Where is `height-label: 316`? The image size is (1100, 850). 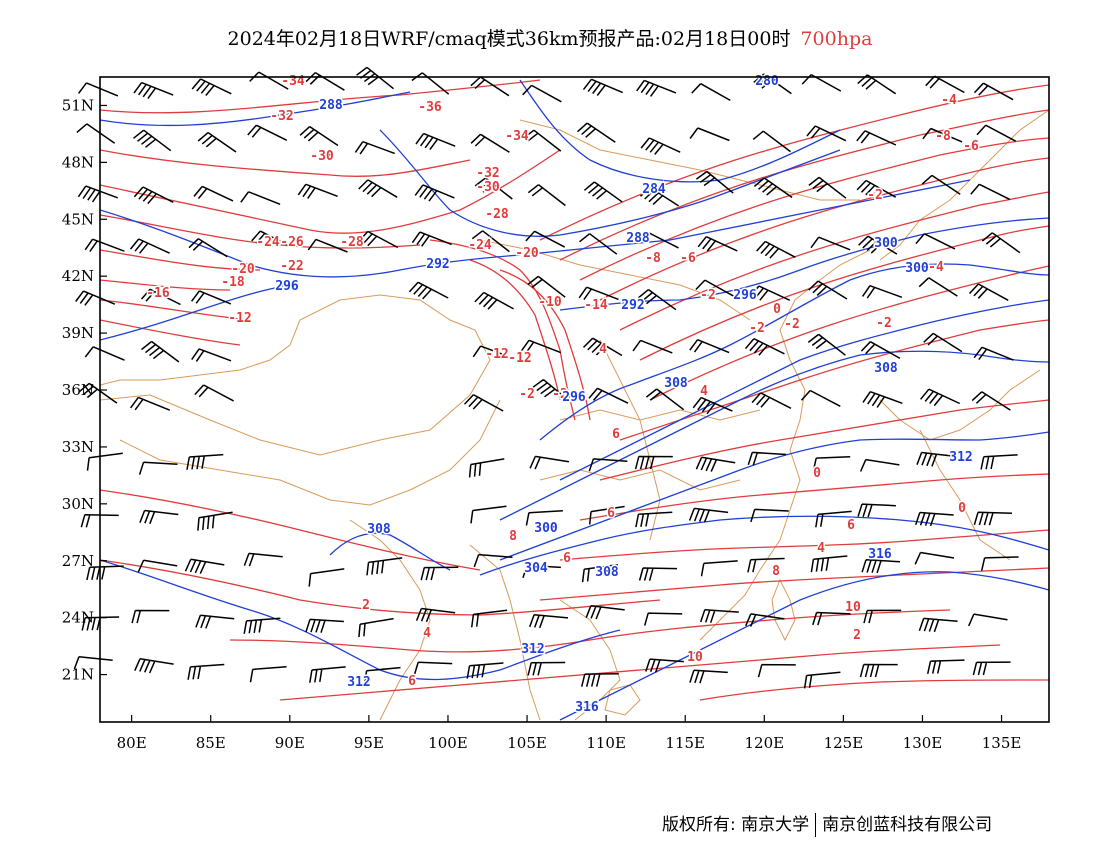 height-label: 316 is located at coordinates (587, 707).